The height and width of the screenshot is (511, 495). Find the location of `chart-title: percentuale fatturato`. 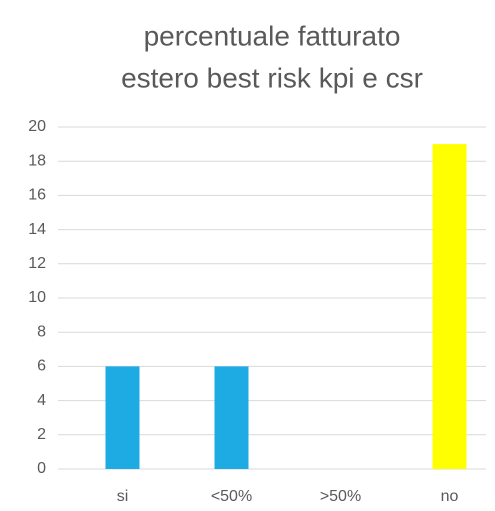

chart-title: percentuale fatturato is located at coordinates (272, 35).